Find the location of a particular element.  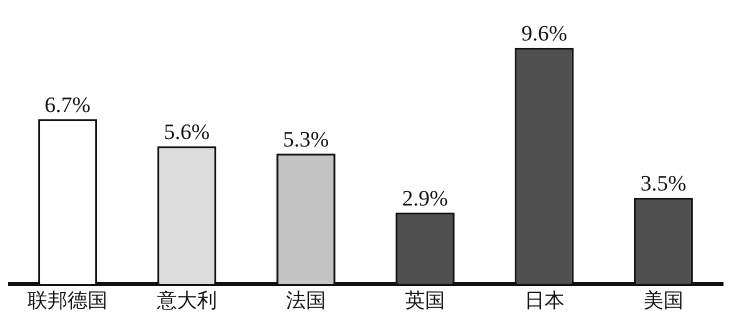

x-tick-label: 美国 is located at coordinates (663, 300).